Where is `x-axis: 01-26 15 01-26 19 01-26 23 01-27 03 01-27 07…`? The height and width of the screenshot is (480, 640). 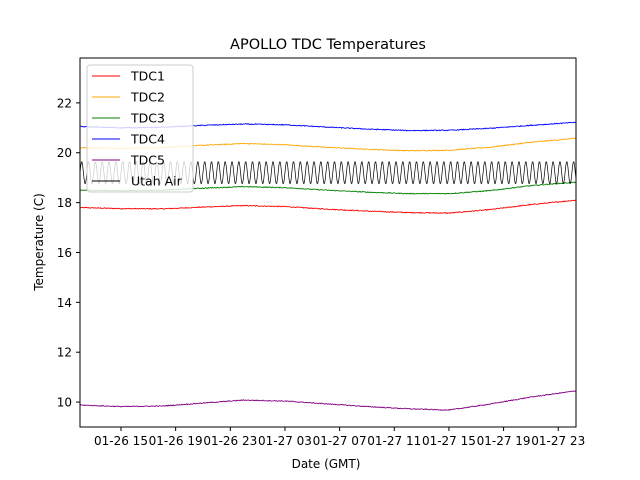
x-axis: 01-26 15 01-26 19 01-26 23 01-27 03 01-27 07… is located at coordinates (339, 437).